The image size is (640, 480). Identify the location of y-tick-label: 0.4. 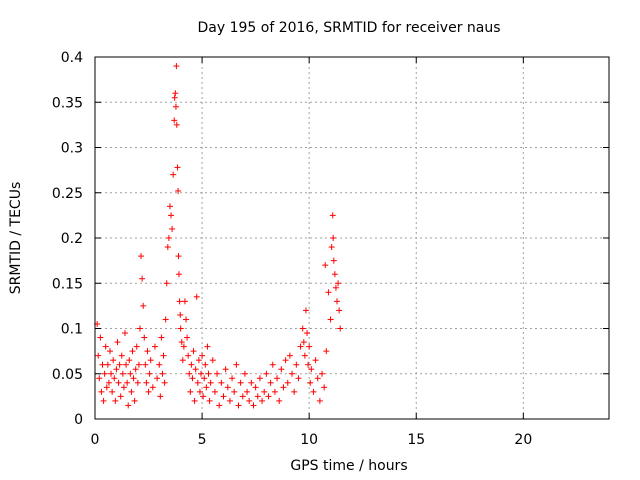
(72, 58).